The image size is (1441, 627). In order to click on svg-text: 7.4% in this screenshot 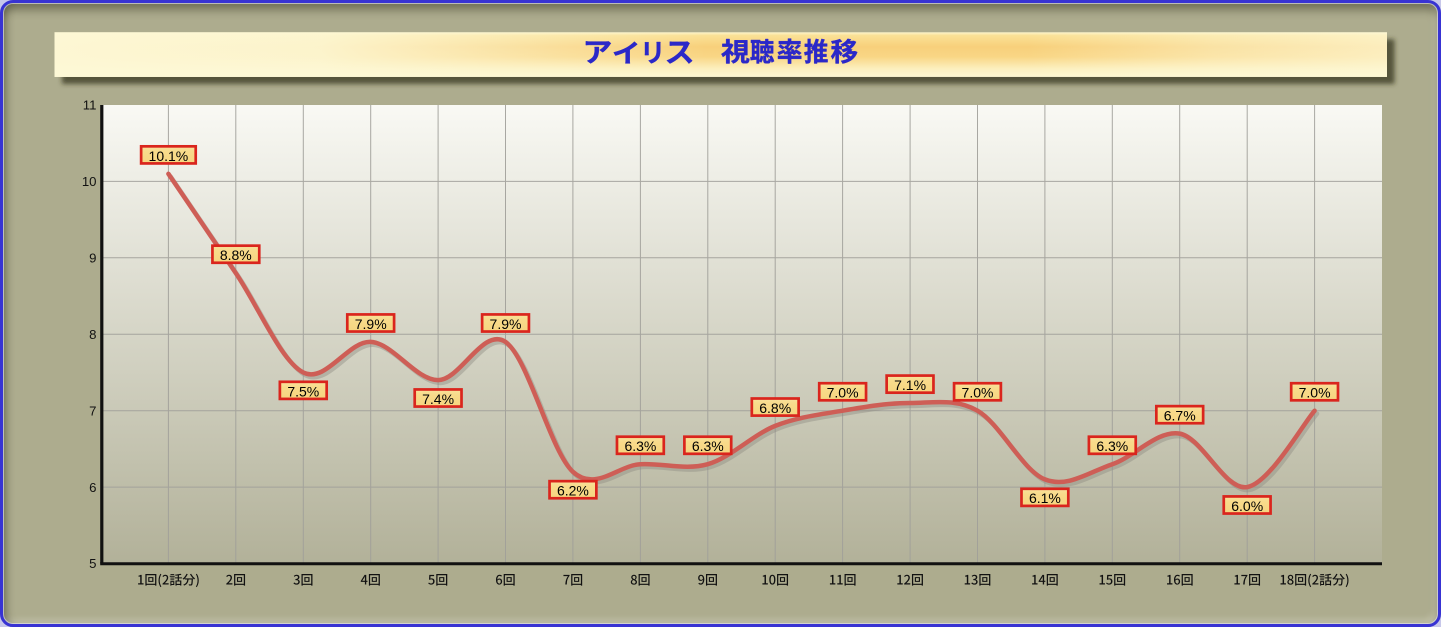, I will do `click(438, 399)`.